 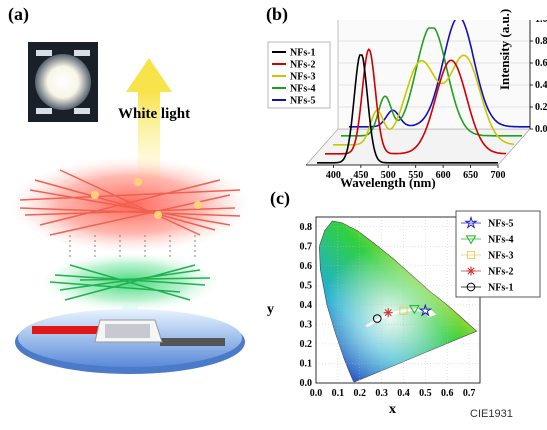 I want to click on cie-ytick-label: 0.7, so click(x=306, y=246).